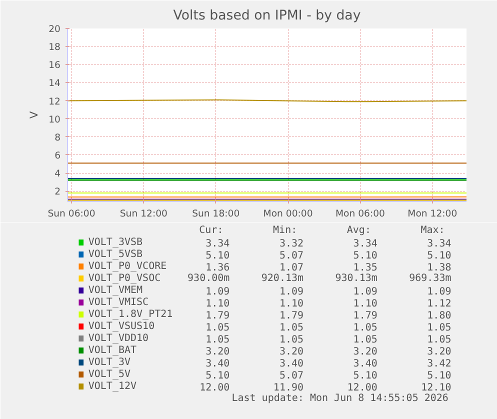  Describe the element at coordinates (130, 314) in the screenshot. I see `legend-label: VOLT_1.8V_PT21` at that location.